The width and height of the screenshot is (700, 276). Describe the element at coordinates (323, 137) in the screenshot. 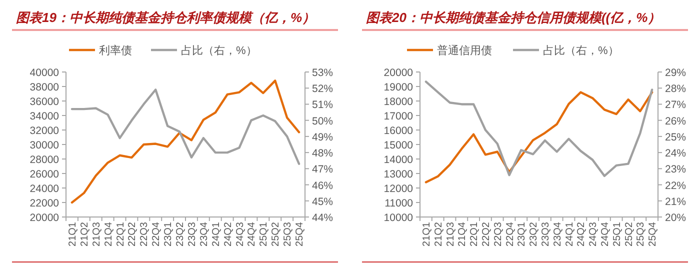

I see `y2-tick-label: 49%` at that location.